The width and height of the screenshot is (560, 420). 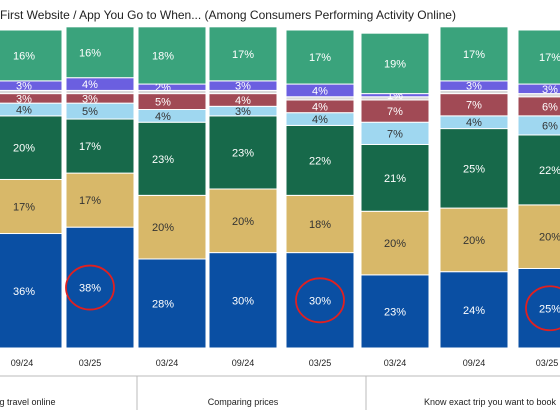 What do you see at coordinates (474, 311) in the screenshot?
I see `data-label: 24%` at bounding box center [474, 311].